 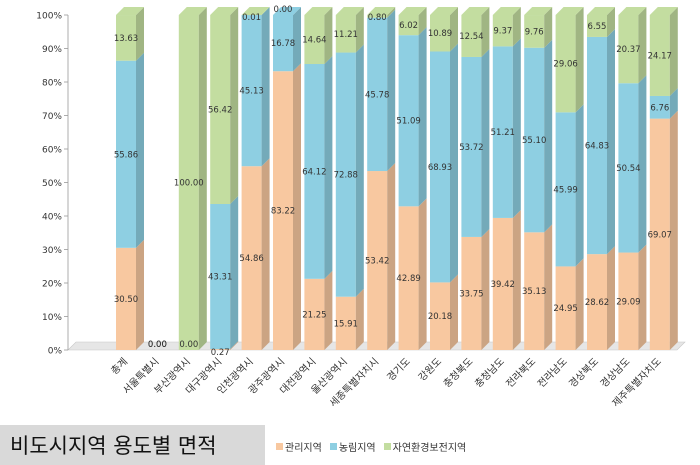 What do you see at coordinates (283, 44) in the screenshot?
I see `value-label-1-5: 16.78` at bounding box center [283, 44].